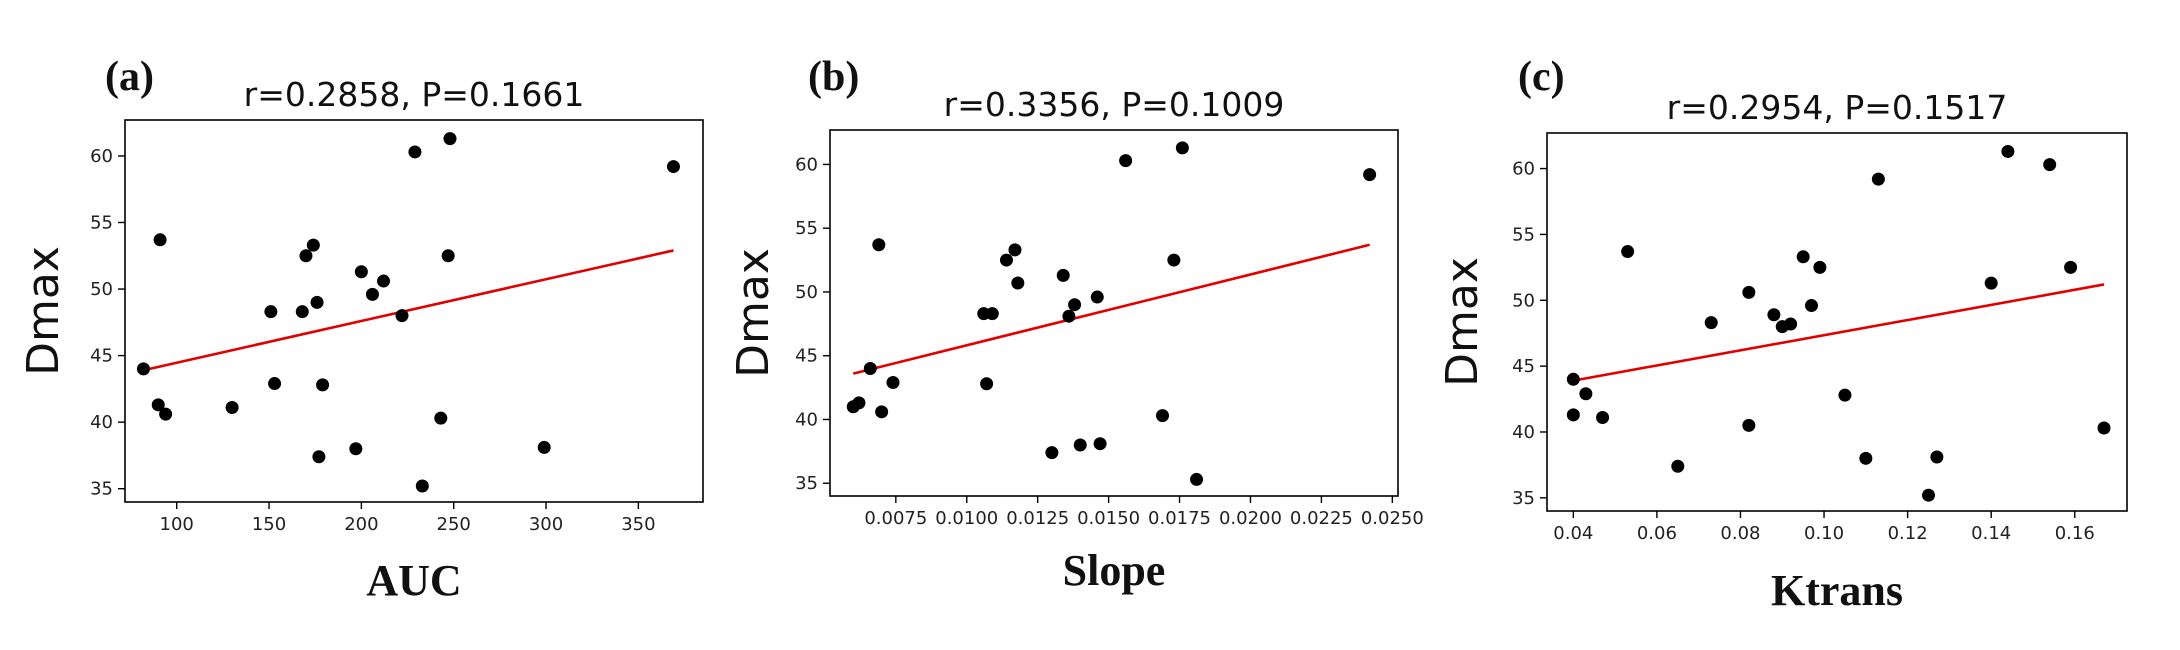 The height and width of the screenshot is (650, 2180). Describe the element at coordinates (101, 222) in the screenshot. I see `chart1-y-tick-label: 55` at that location.